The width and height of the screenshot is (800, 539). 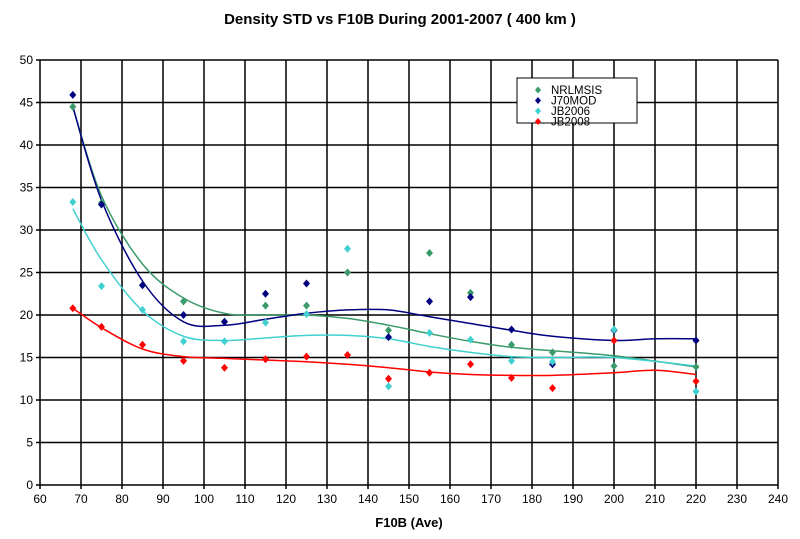 I want to click on x-tick-label: 120, so click(x=286, y=499).